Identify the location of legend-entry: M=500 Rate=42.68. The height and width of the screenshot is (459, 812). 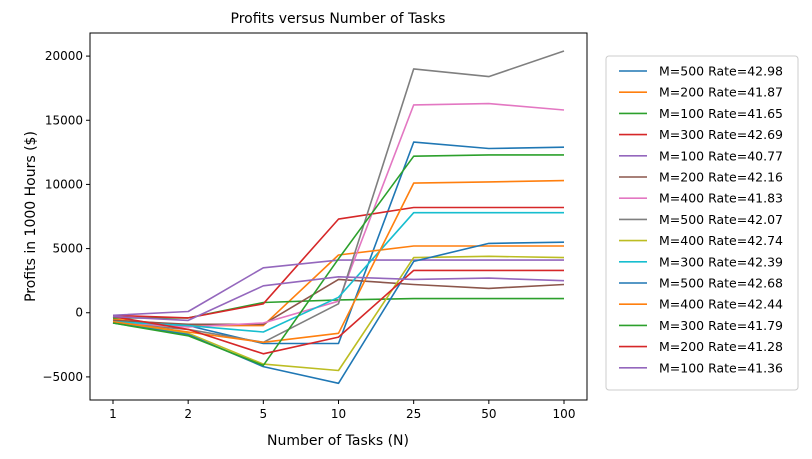
(721, 283).